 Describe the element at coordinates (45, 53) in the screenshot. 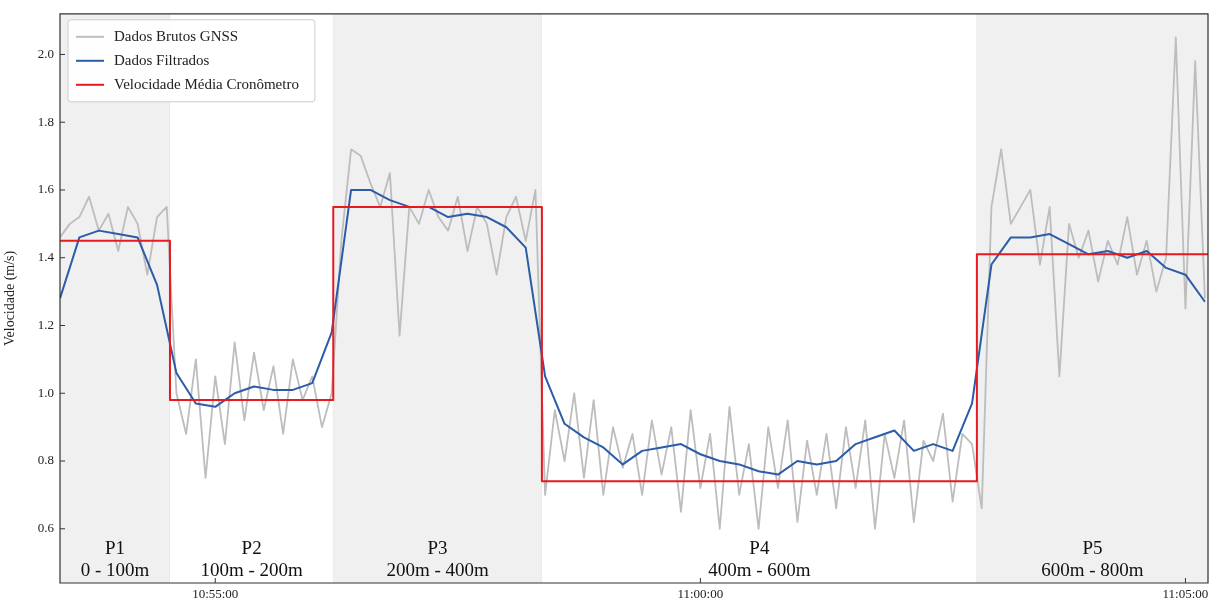

I see `y-tick-label: 2.0` at that location.